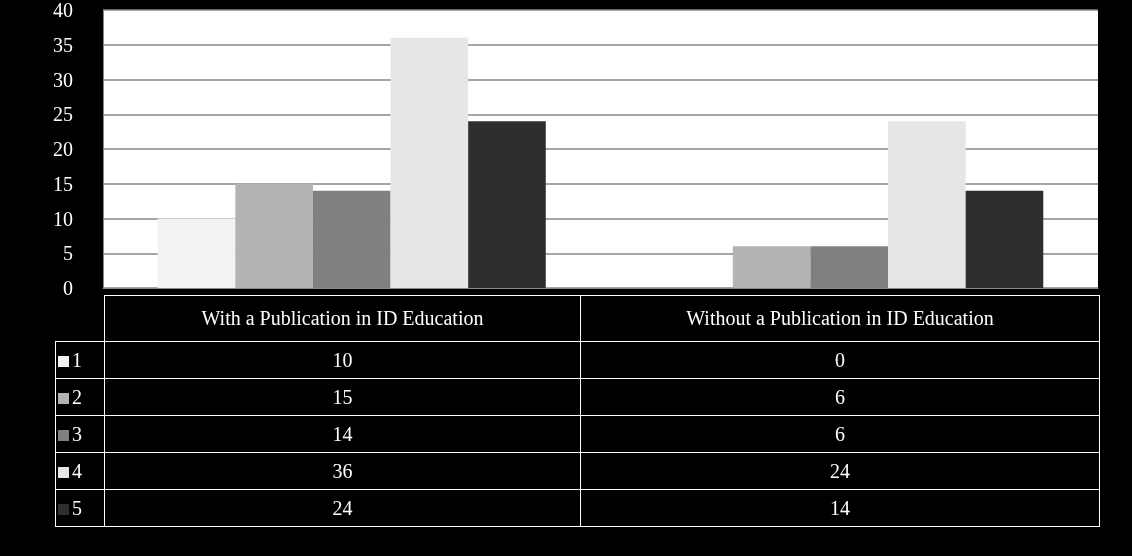  What do you see at coordinates (68, 253) in the screenshot?
I see `y-tick-label: 5` at bounding box center [68, 253].